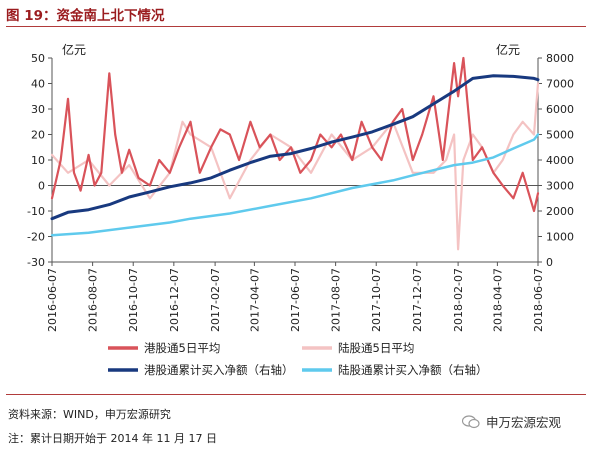 Image resolution: width=593 pixels, height=450 pixels. What do you see at coordinates (112, 438) in the screenshot?
I see `footnote: 注：累计日期开始于 2014 年 11 月 17 日` at bounding box center [112, 438].